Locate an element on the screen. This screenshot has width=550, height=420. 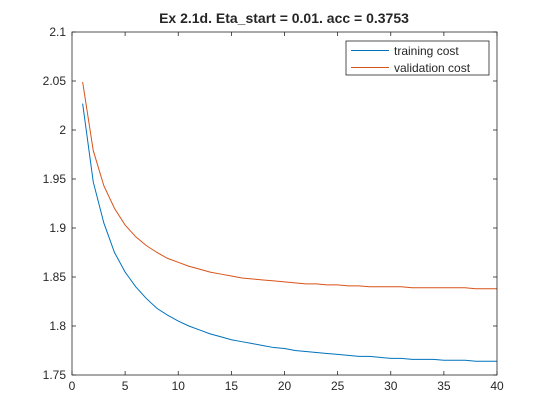
legend: training cost validation cost is located at coordinates (417, 58).